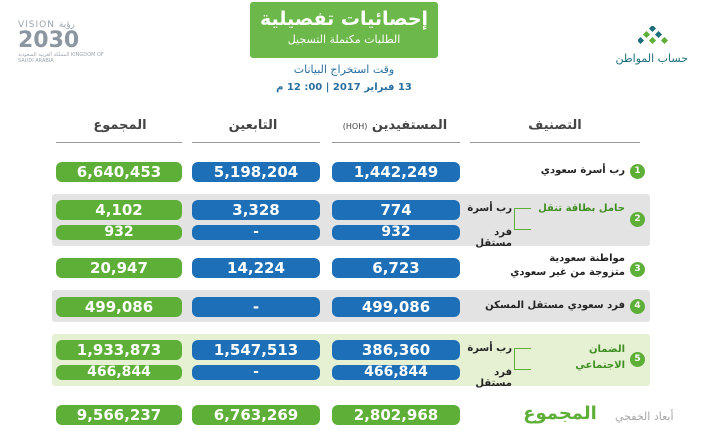 Image resolution: width=708 pixels, height=433 pixels. I want to click on hoh-label: (HOH), so click(355, 126).